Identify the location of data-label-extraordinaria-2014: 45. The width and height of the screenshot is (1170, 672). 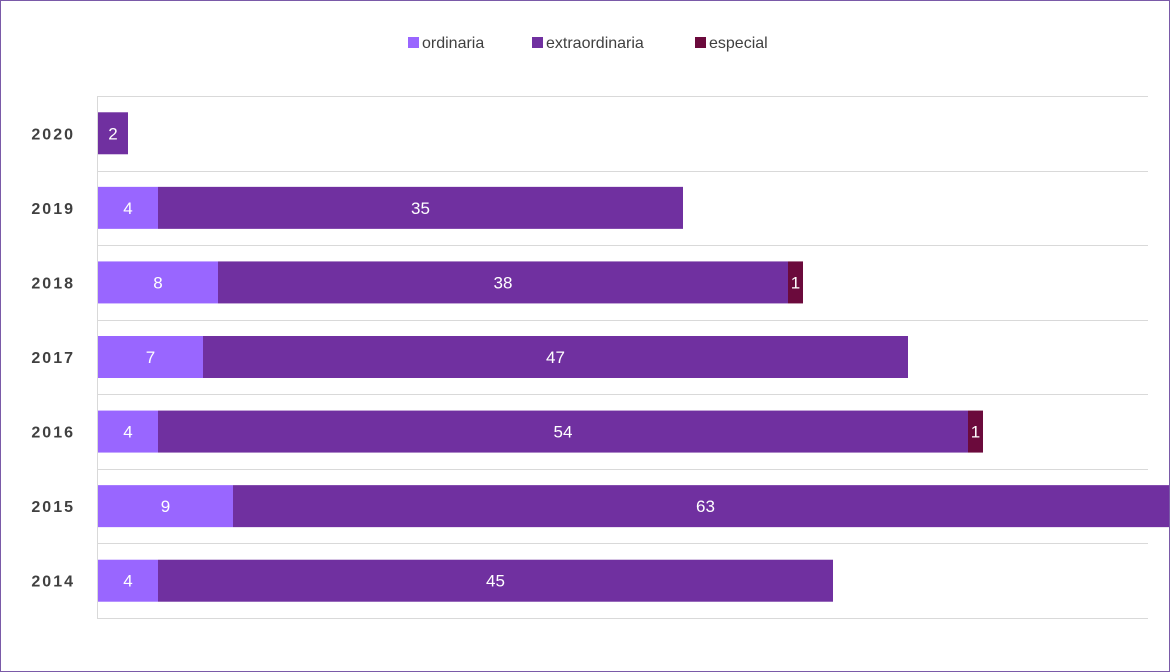
(495, 581).